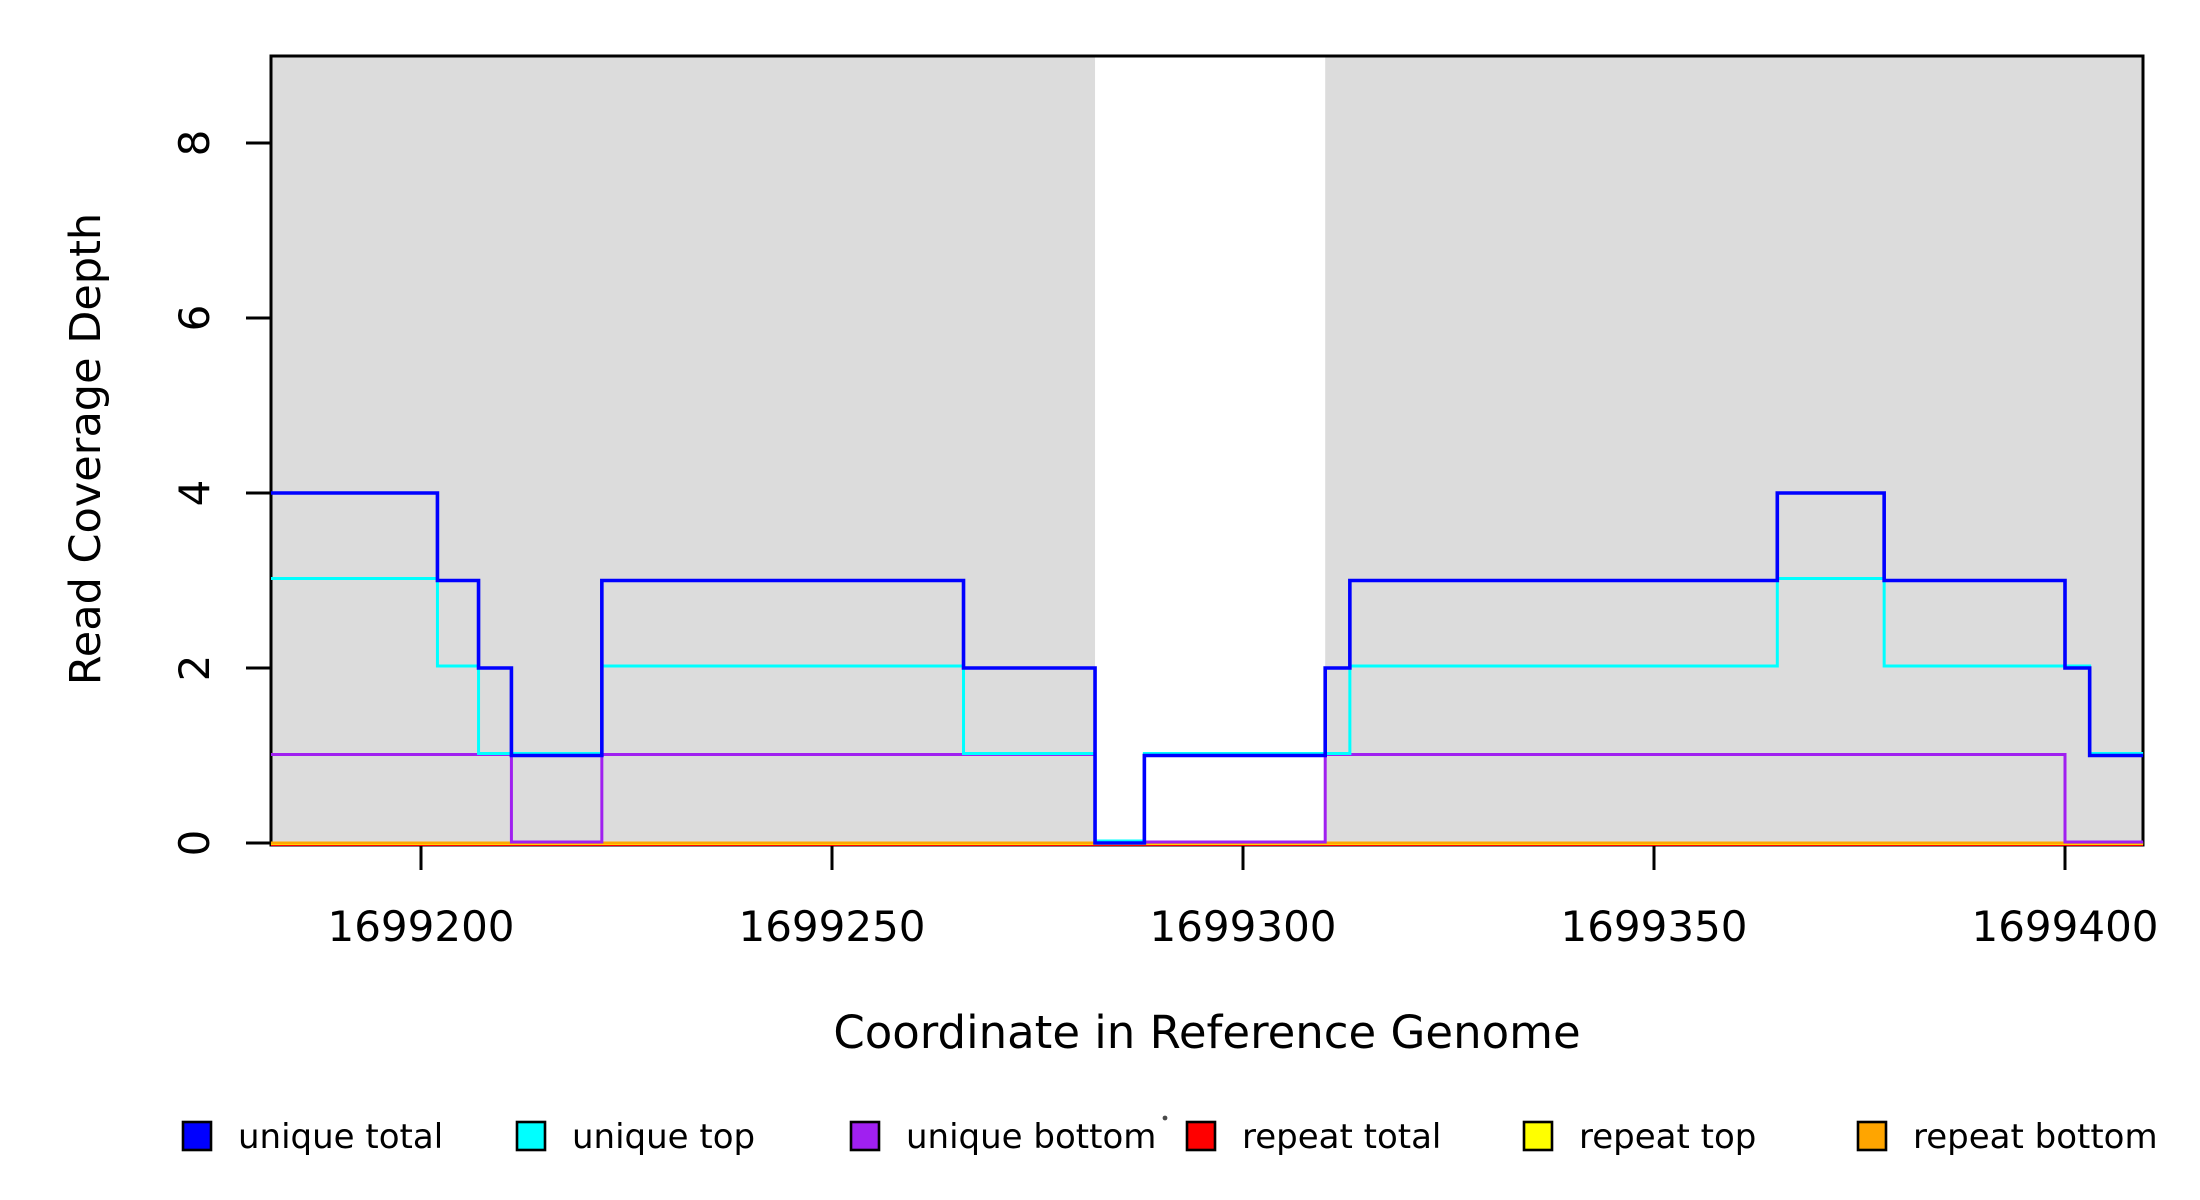 The width and height of the screenshot is (2200, 1200). What do you see at coordinates (1242, 926) in the screenshot?
I see `x-tick-label: 1699300` at bounding box center [1242, 926].